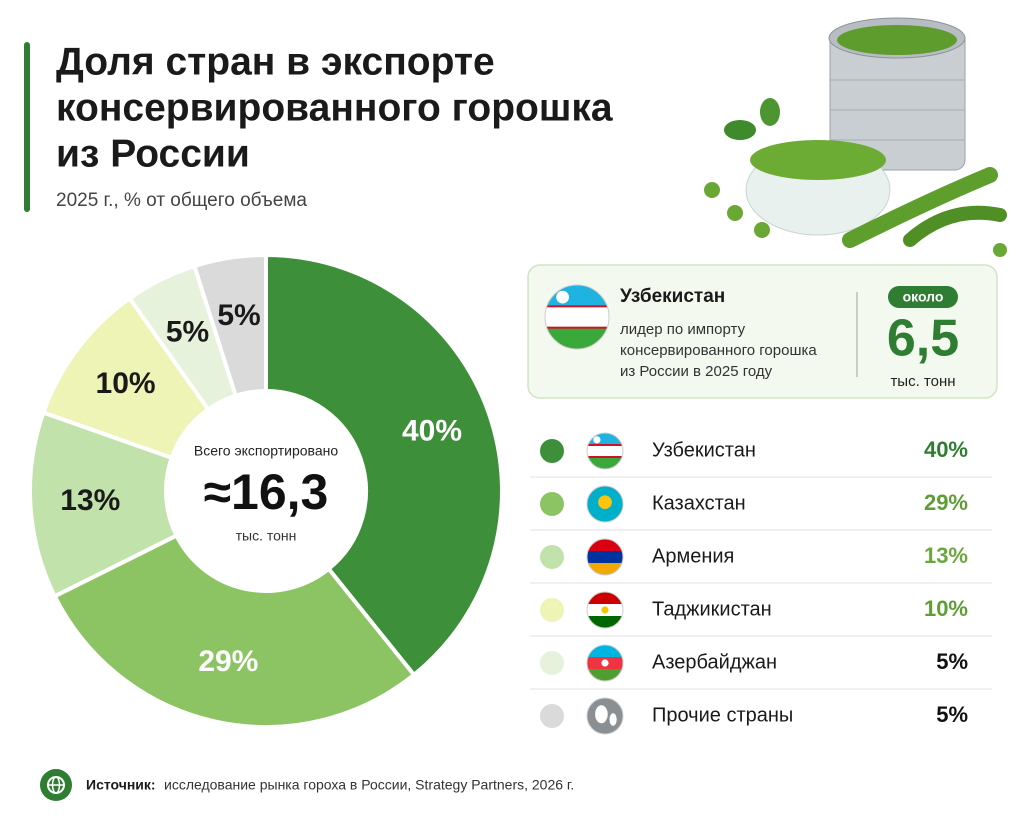 This screenshot has width=1024, height=819. What do you see at coordinates (672, 296) in the screenshot?
I see `highlight-country: Узбекистан` at bounding box center [672, 296].